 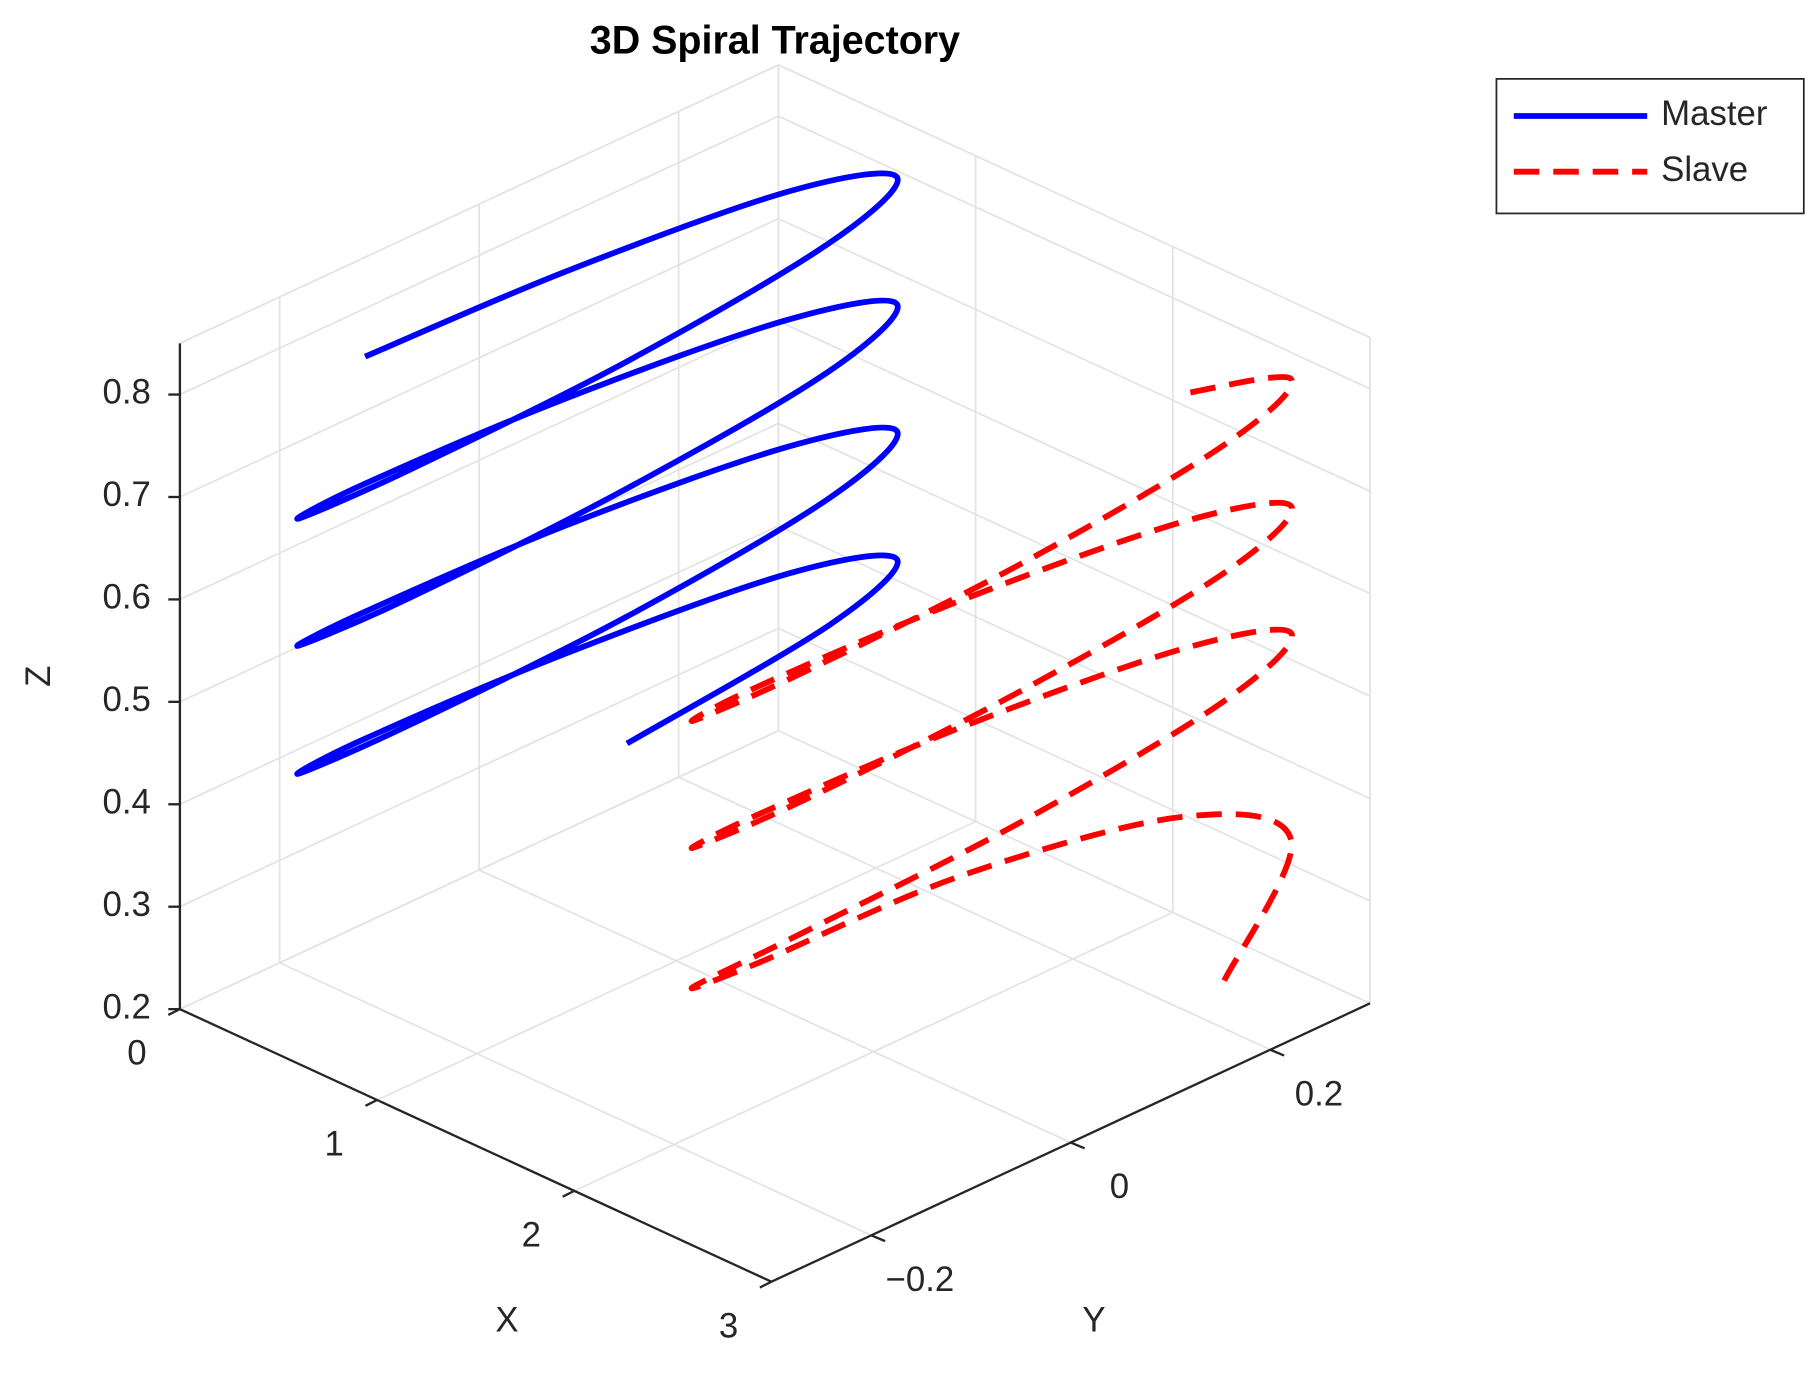 I want to click on x-tick-label: 2, so click(x=531, y=1235).